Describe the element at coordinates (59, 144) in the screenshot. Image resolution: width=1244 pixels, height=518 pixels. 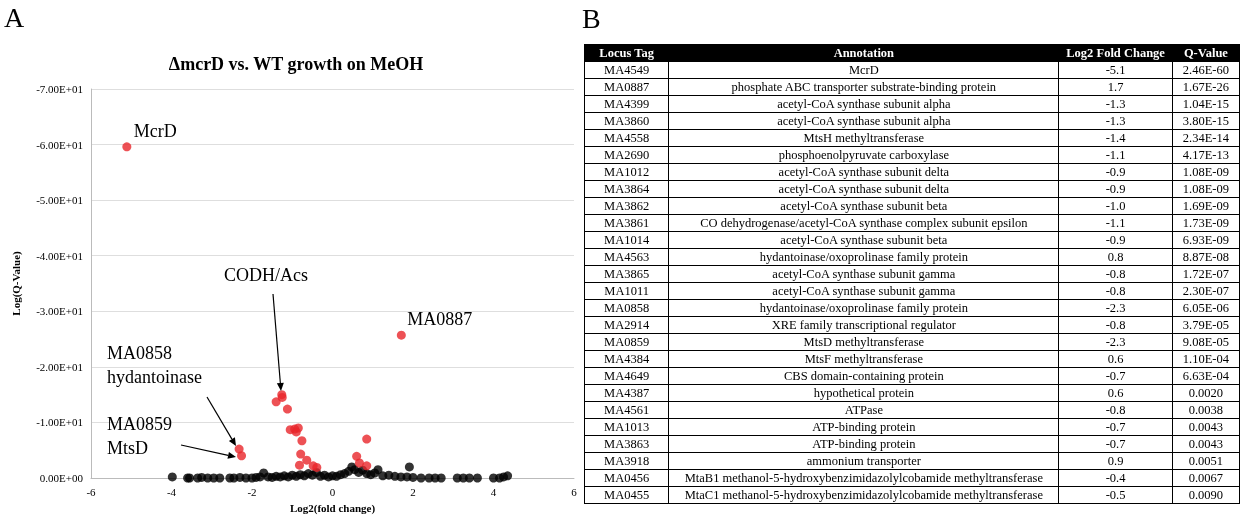
I see `y-tick-label: -6.00E+01` at that location.